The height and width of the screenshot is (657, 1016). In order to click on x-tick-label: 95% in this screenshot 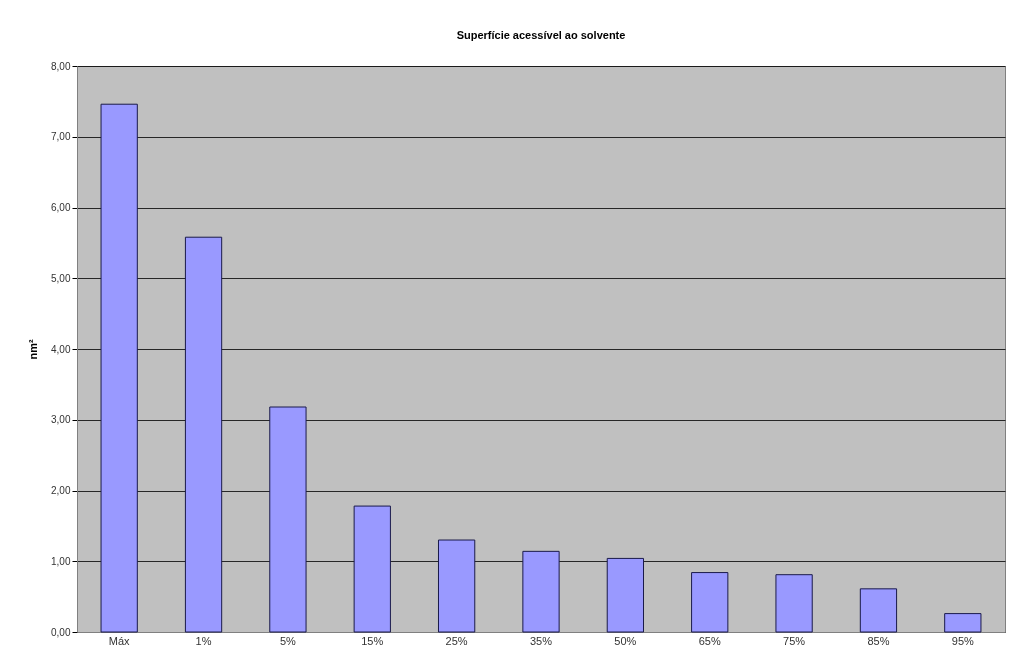, I will do `click(963, 640)`.